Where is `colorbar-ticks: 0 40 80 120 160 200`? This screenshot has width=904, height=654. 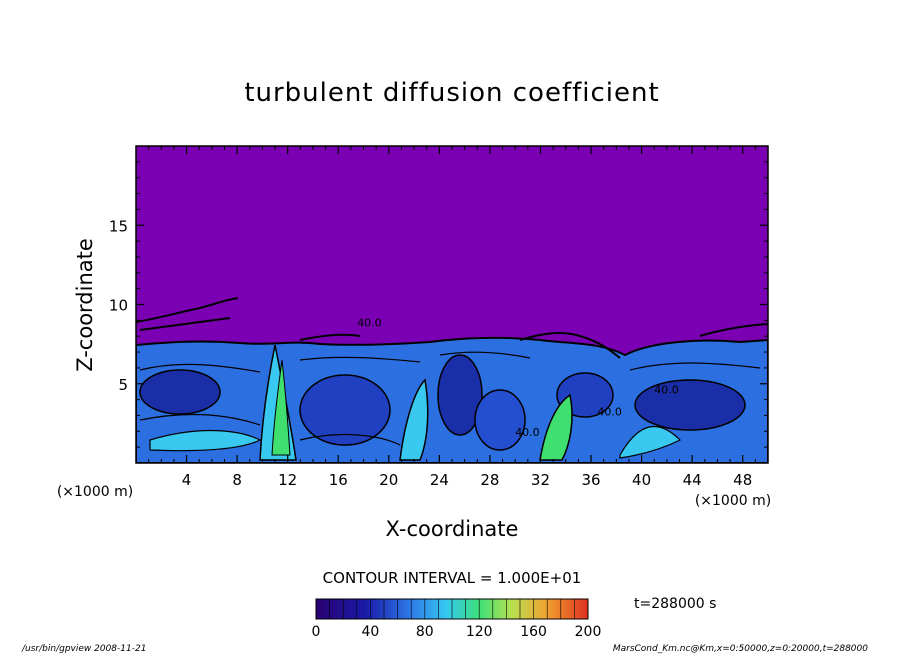
colorbar-ticks: 0 40 80 120 160 200 is located at coordinates (457, 632).